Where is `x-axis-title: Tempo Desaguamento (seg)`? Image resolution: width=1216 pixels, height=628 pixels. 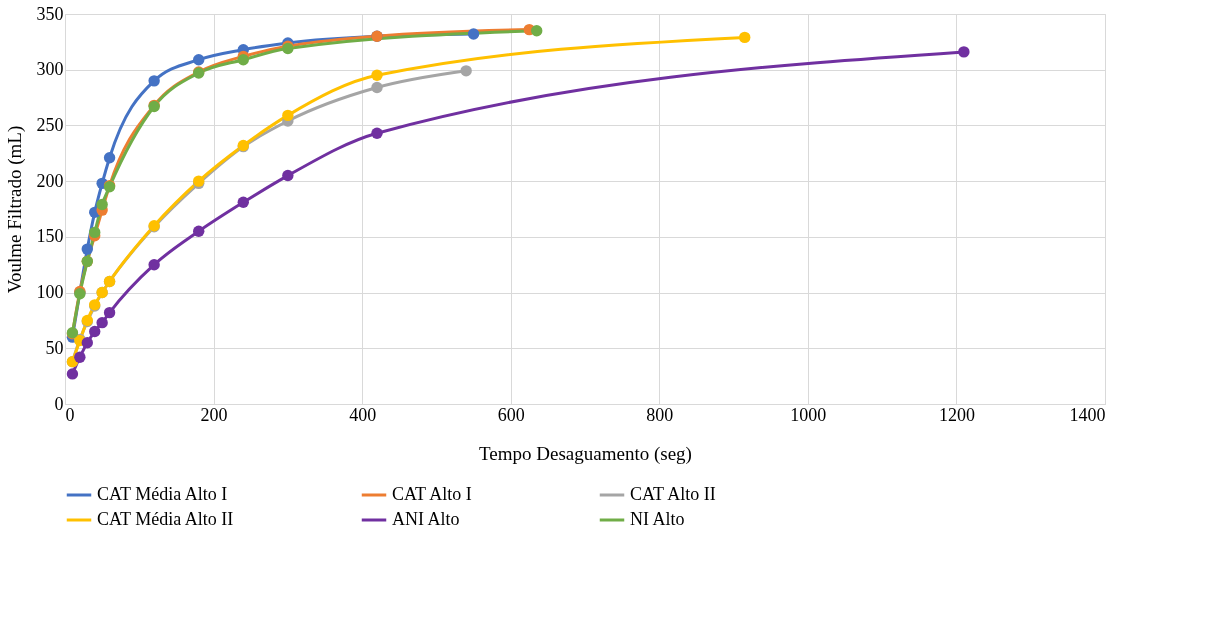 x-axis-title: Tempo Desaguamento (seg) is located at coordinates (585, 453).